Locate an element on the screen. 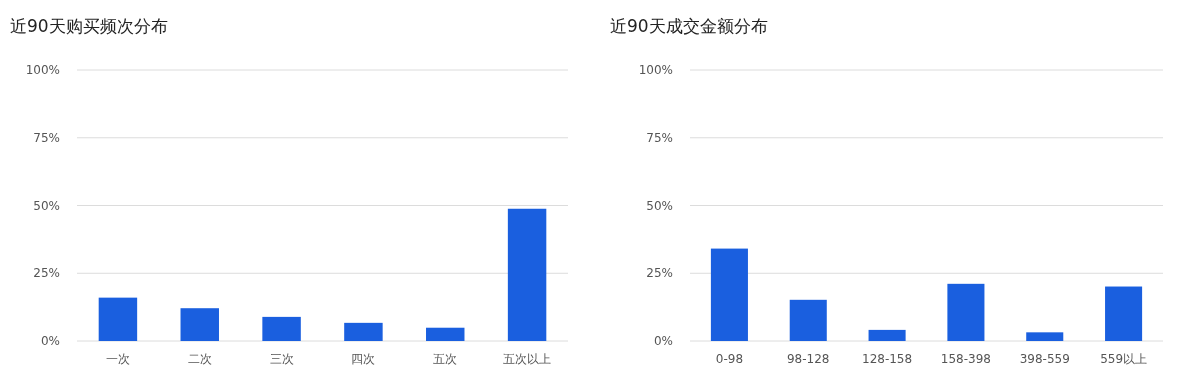 Image resolution: width=1200 pixels, height=391 pixels. chart-title: 近90天成交金额分布 is located at coordinates (689, 26).